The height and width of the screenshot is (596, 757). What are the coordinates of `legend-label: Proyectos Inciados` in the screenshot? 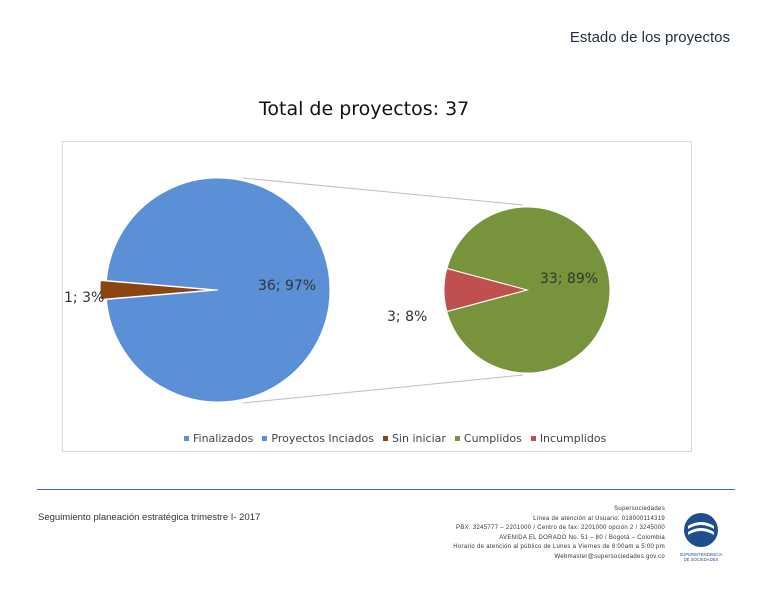 It's located at (322, 438).